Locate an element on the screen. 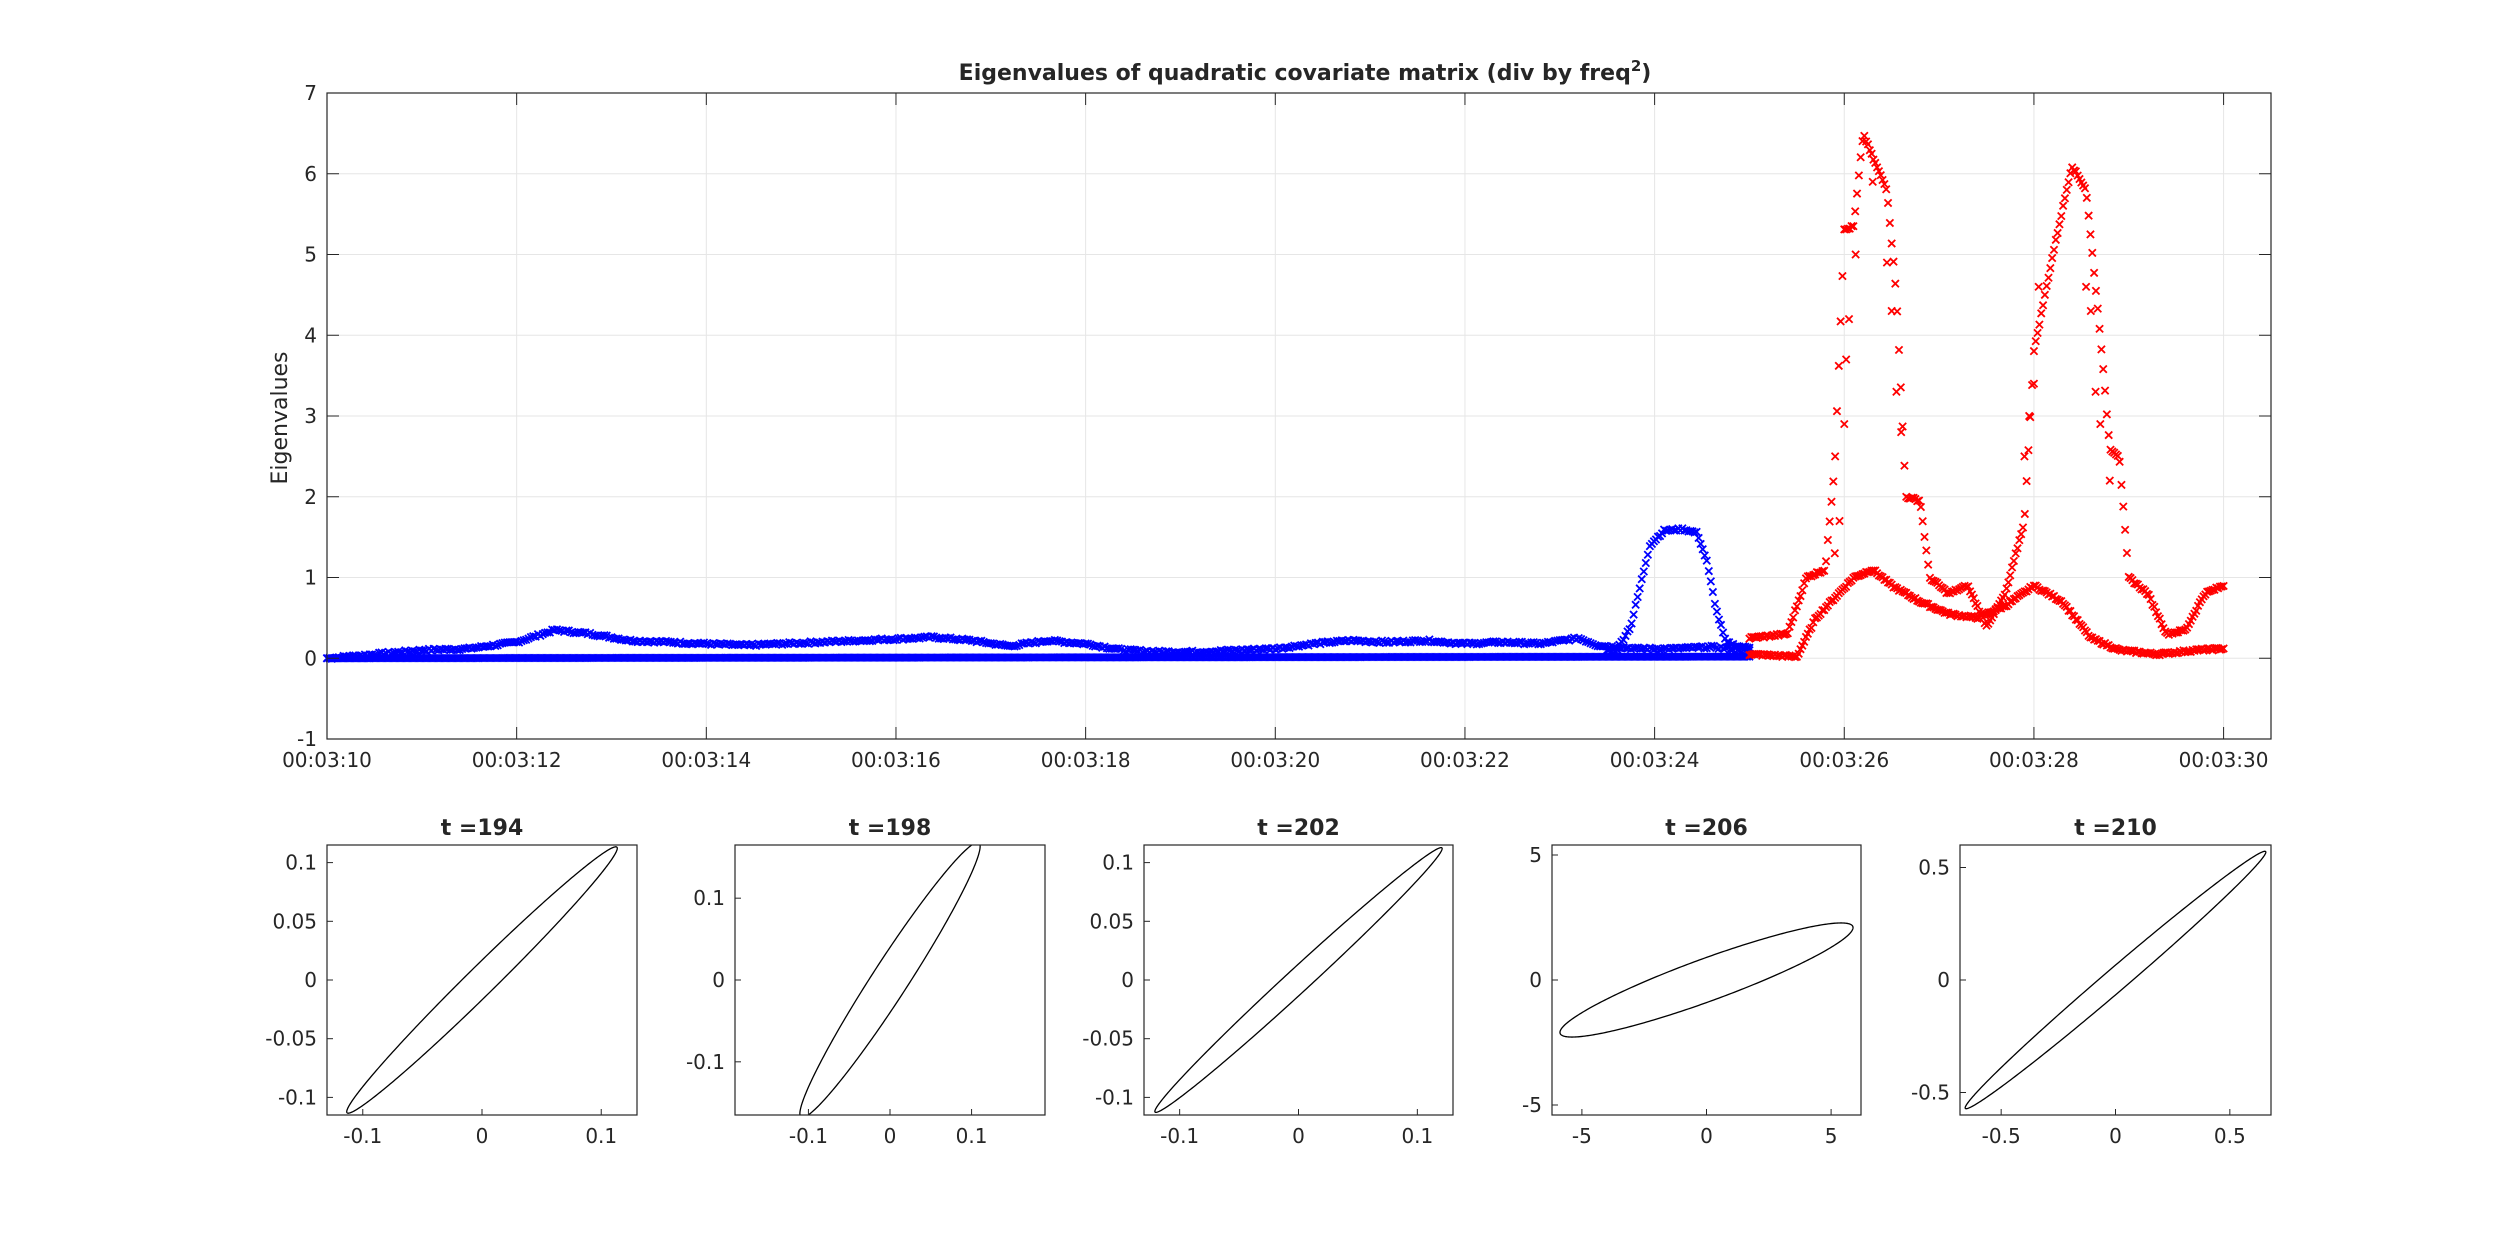 This screenshot has height=1250, width=2500. y-tick-label: 0.05 is located at coordinates (1111, 921).